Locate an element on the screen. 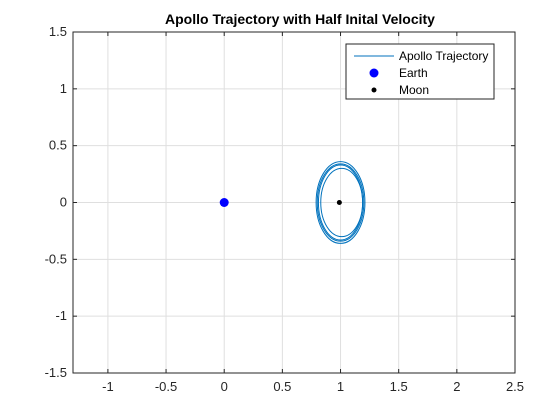 Image resolution: width=560 pixels, height=420 pixels. y-tick-label: -1 is located at coordinates (61, 315).